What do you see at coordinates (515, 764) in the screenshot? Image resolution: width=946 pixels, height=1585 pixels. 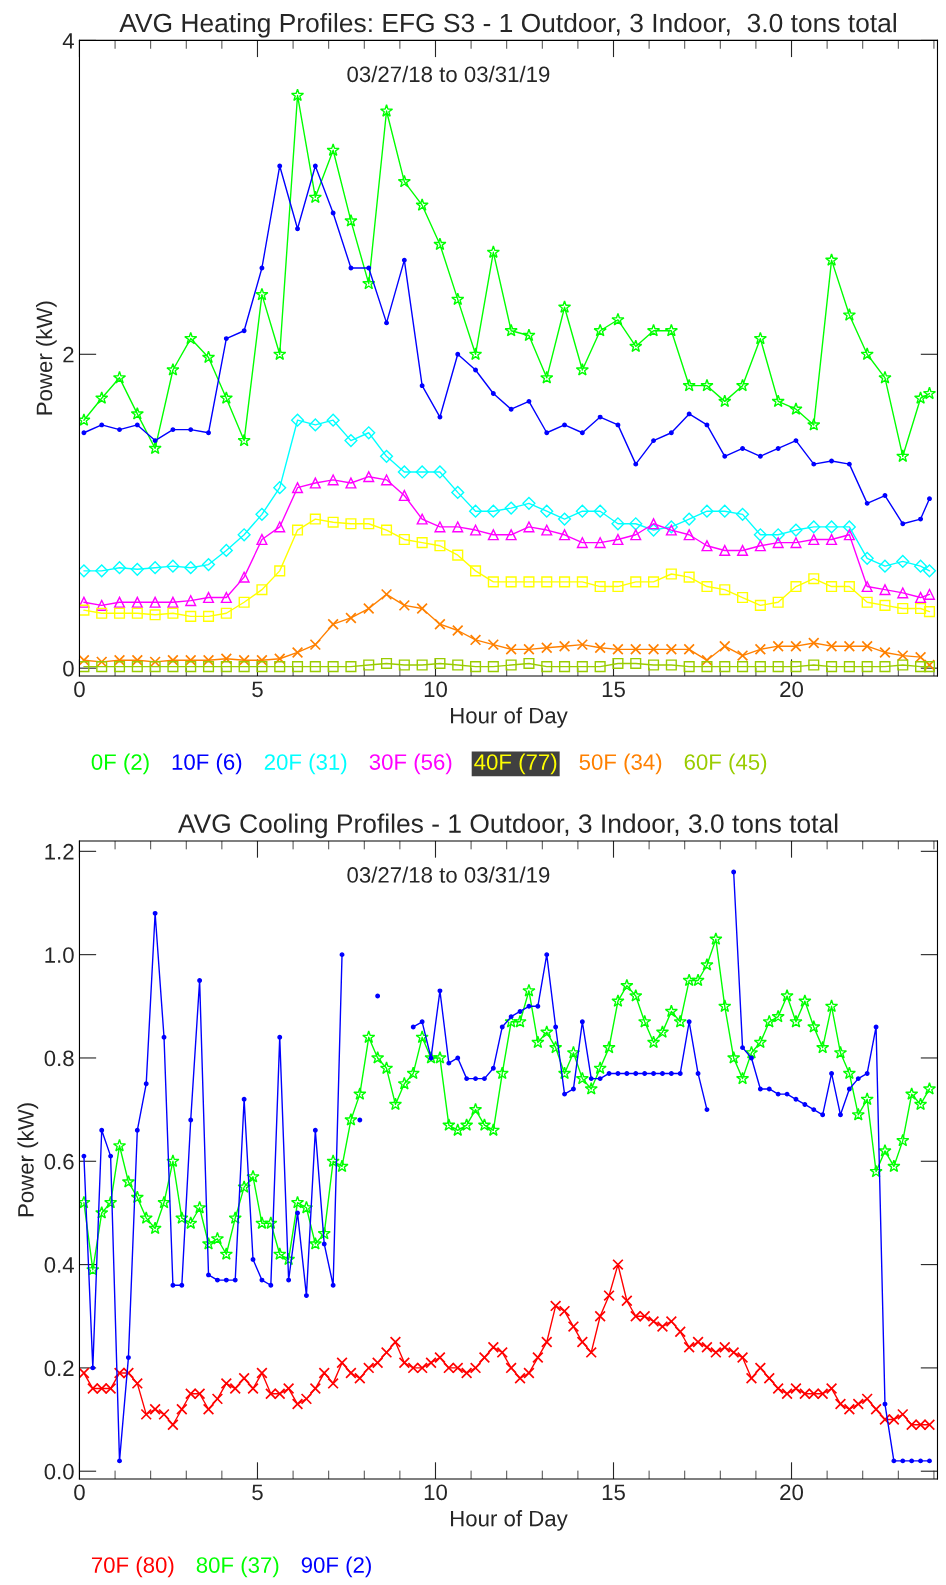 I see `text: 40F (77)` at bounding box center [515, 764].